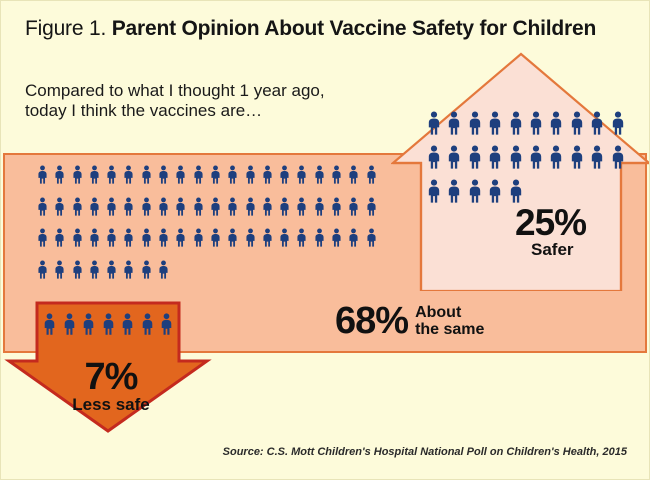 The image size is (650, 480). What do you see at coordinates (450, 329) in the screenshot?
I see `about-the-same-label-line-2: the same` at bounding box center [450, 329].